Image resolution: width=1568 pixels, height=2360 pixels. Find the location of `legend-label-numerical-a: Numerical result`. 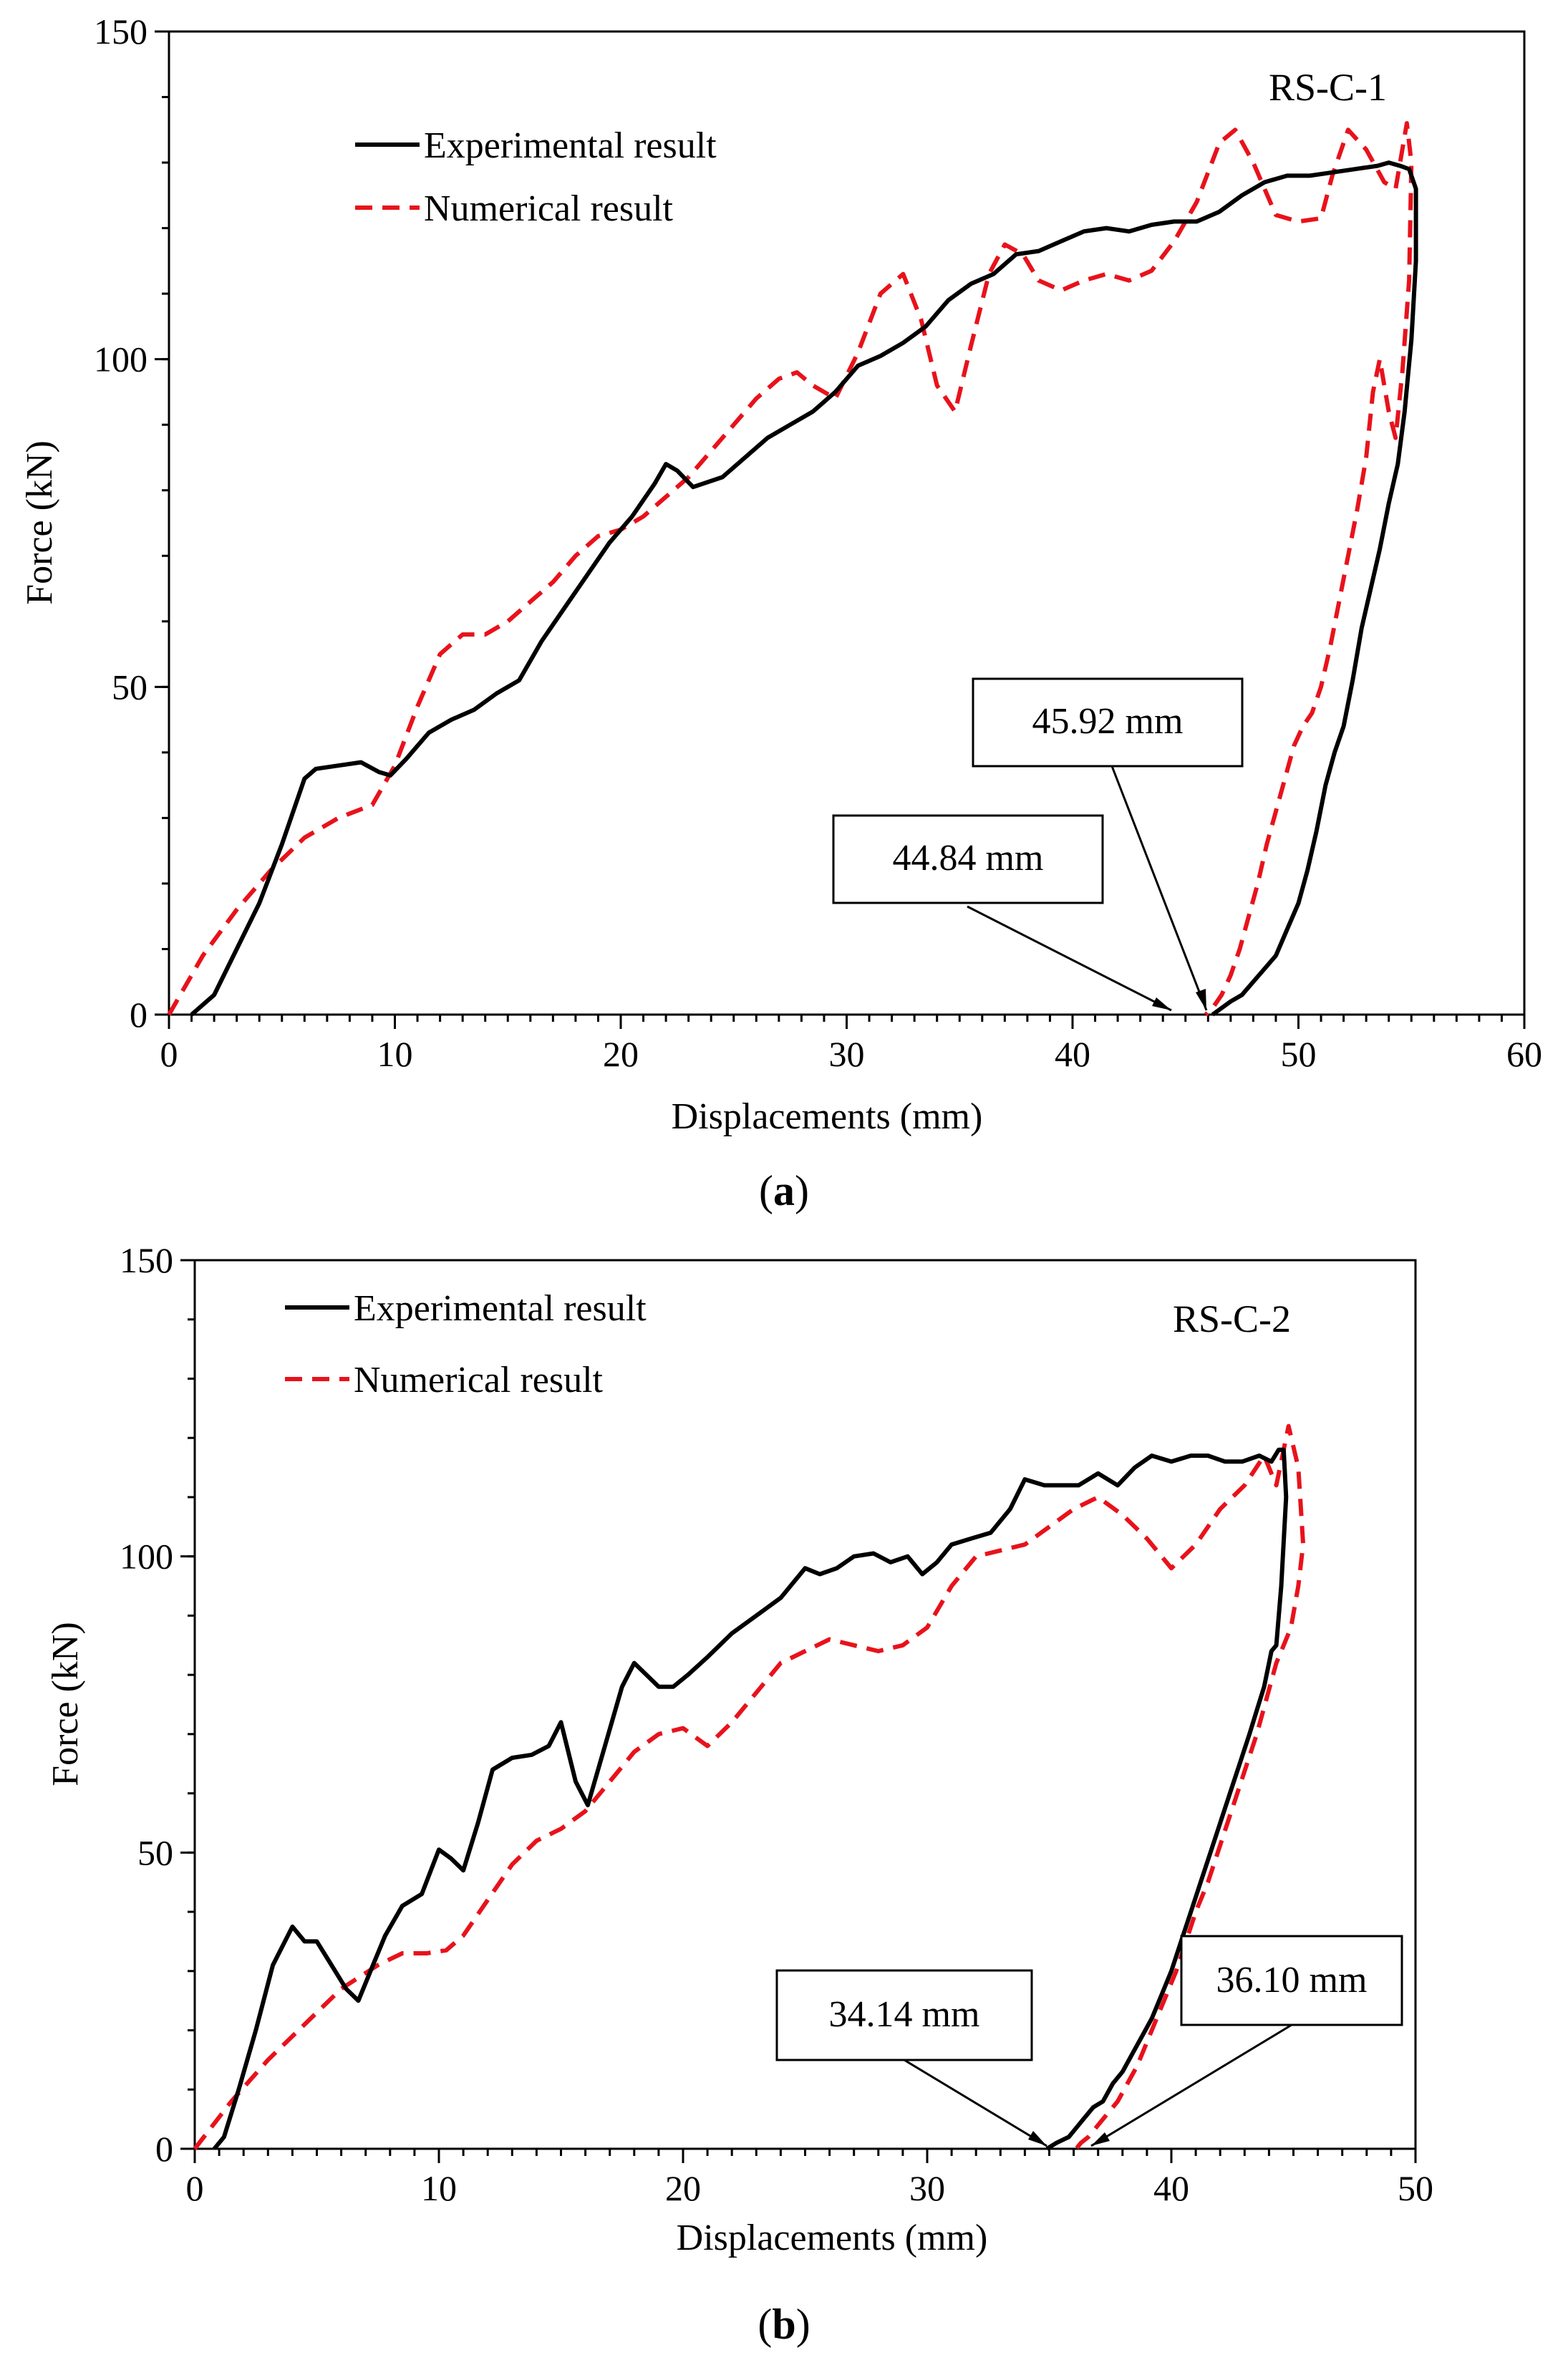

legend-label-numerical-a: Numerical result is located at coordinates (549, 208).